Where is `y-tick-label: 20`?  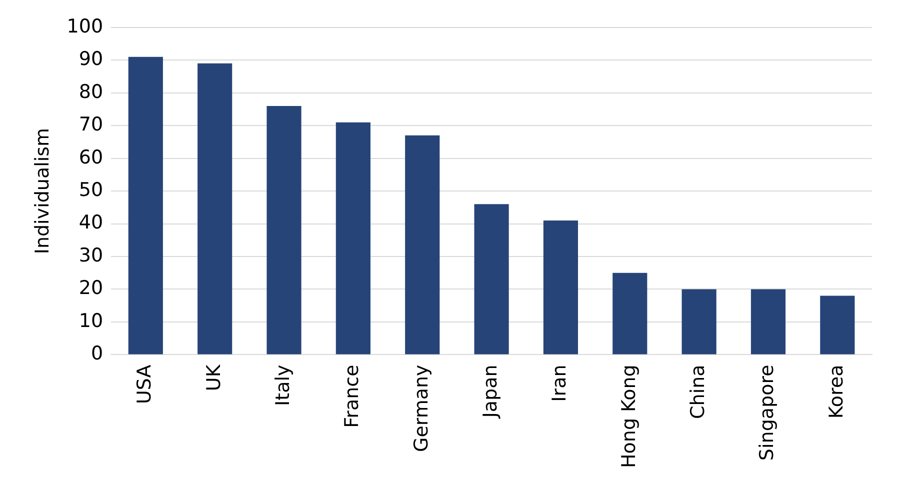
y-tick-label: 20 is located at coordinates (91, 288).